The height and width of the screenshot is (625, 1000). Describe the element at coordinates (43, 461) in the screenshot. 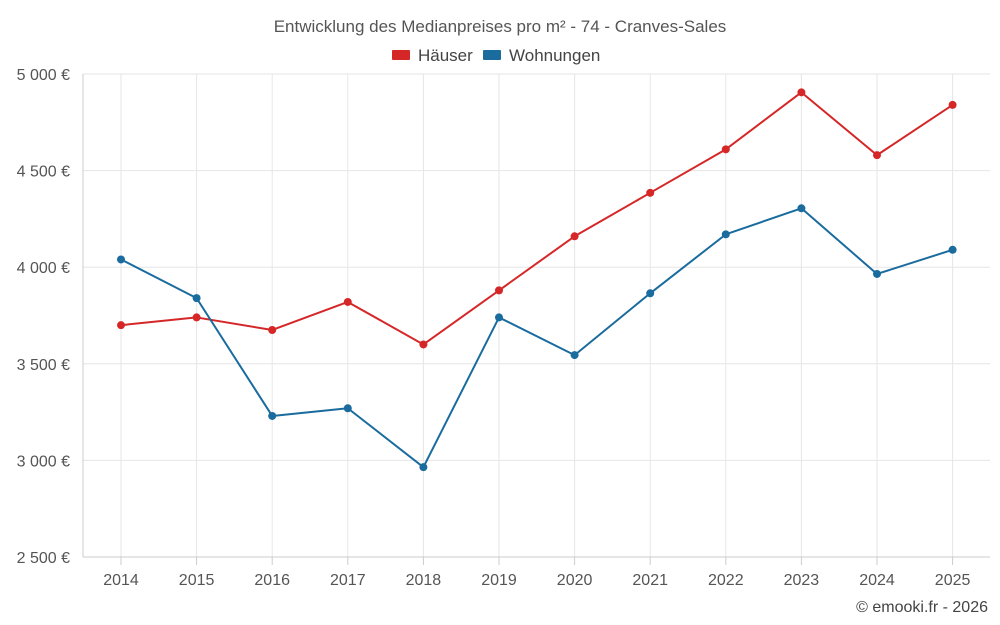

I see `y-tick-label: 3 000 €` at that location.